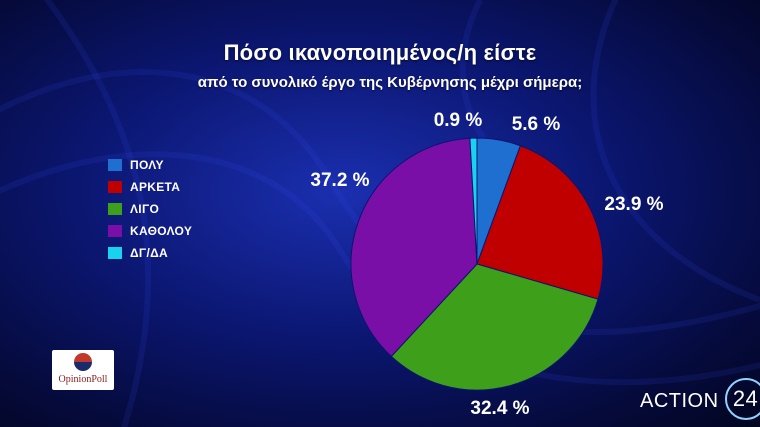 The image size is (760, 427). I want to click on legend-item-poly: ΠΟΛΥ, so click(150, 165).